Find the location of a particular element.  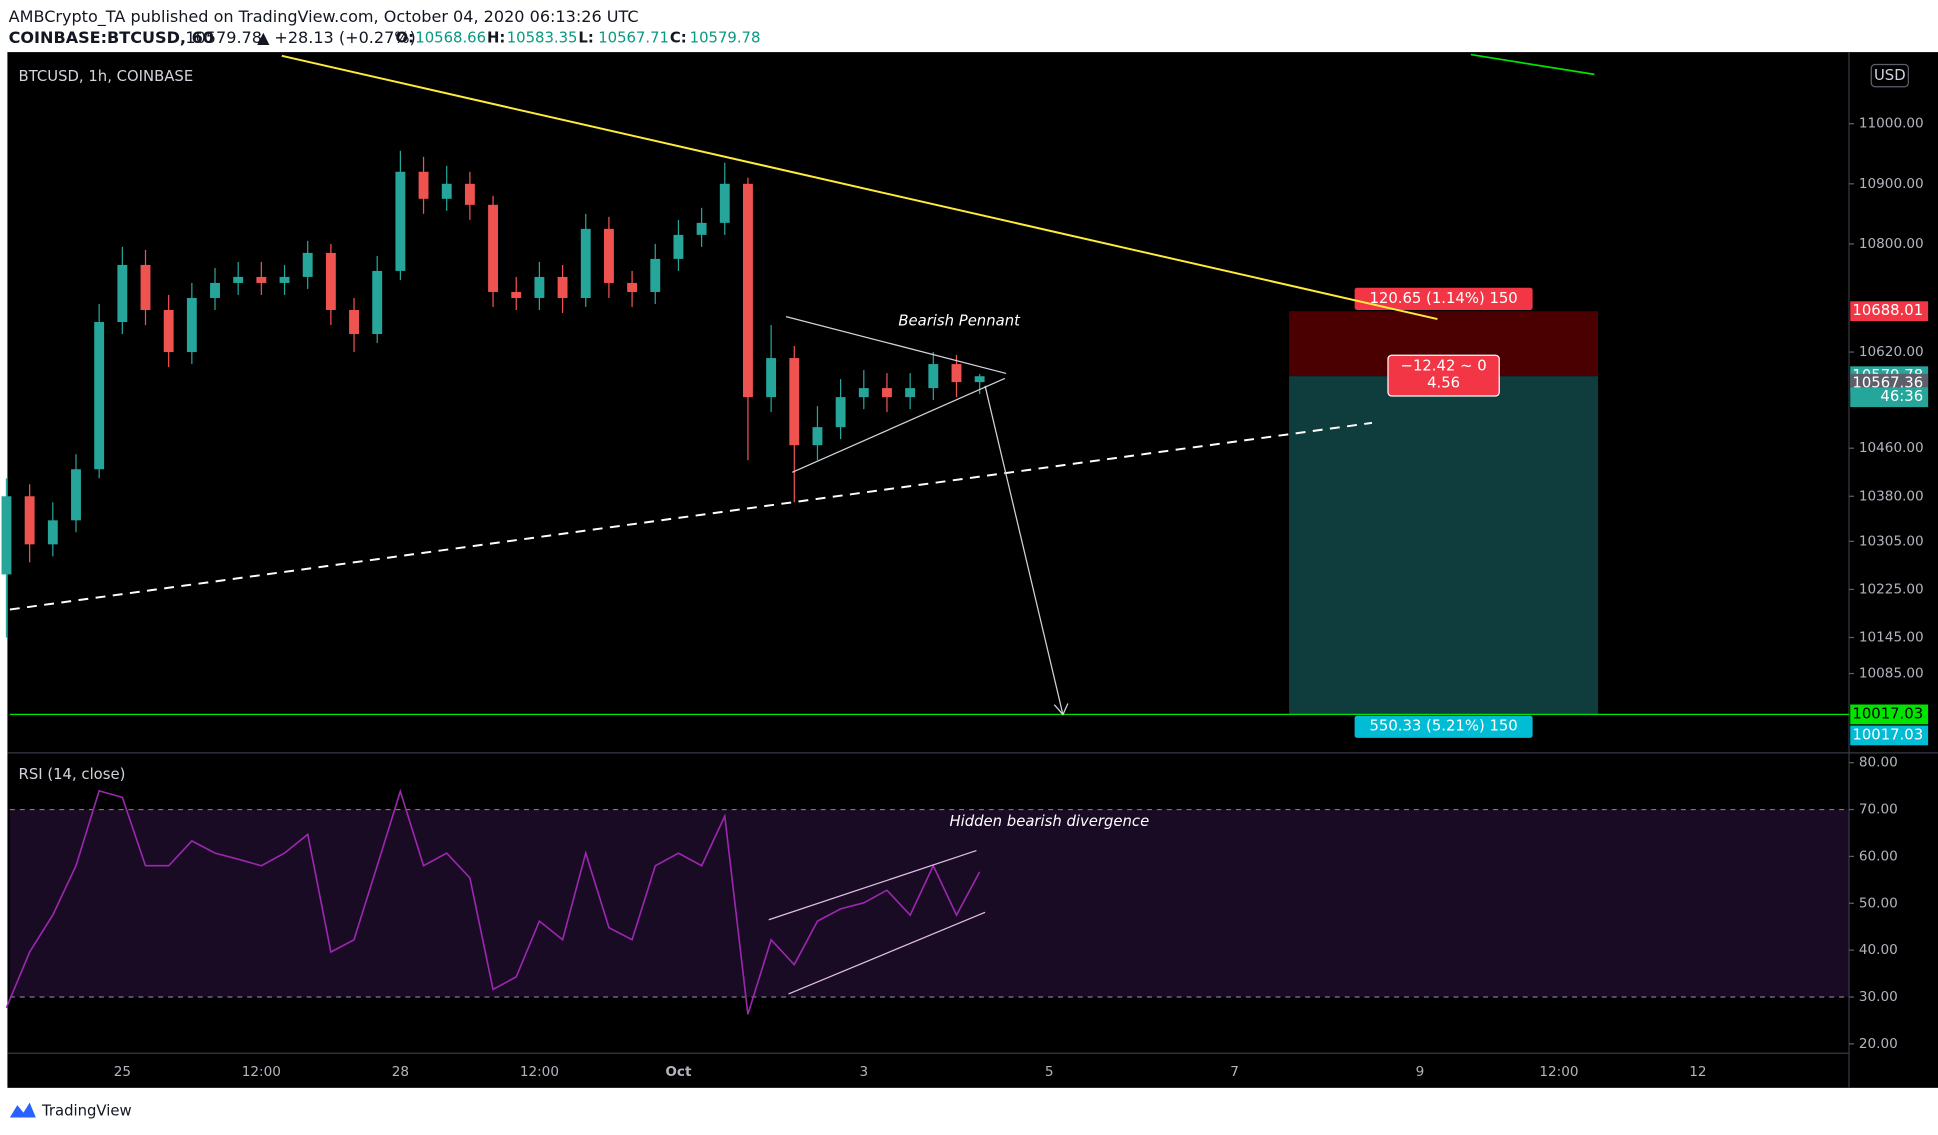

brand: TradingView is located at coordinates (86, 1110).